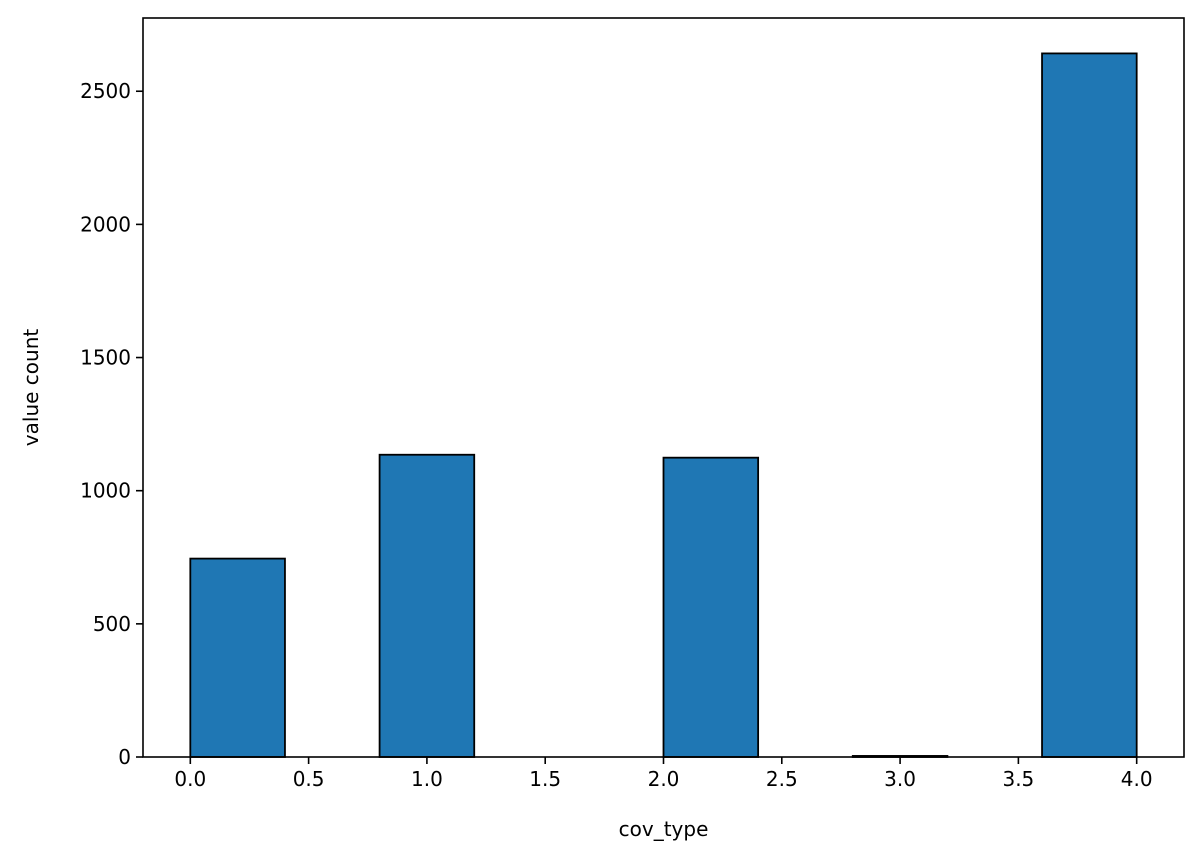 The image size is (1203, 858). Describe the element at coordinates (782, 779) in the screenshot. I see `x-tick-label-5: 2.5` at that location.